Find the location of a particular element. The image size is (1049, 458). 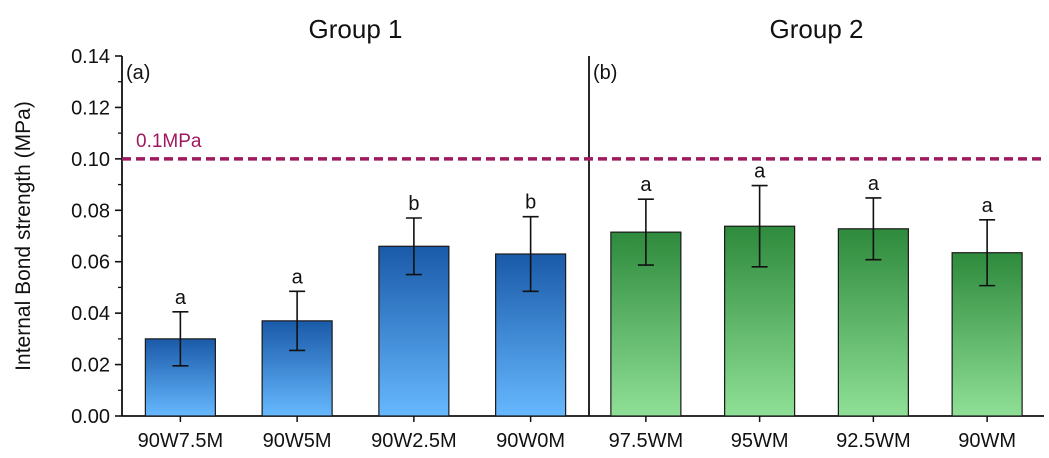

x-tick-label: 92.5WM is located at coordinates (873, 441).